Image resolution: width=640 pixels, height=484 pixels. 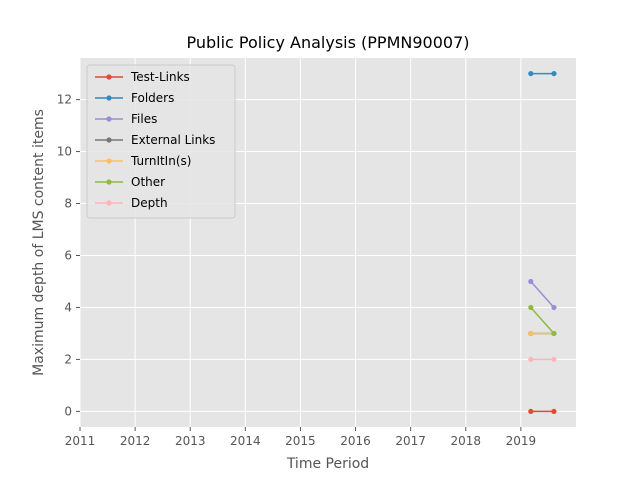 What do you see at coordinates (64, 100) in the screenshot?
I see `y-tick-label: 12` at bounding box center [64, 100].